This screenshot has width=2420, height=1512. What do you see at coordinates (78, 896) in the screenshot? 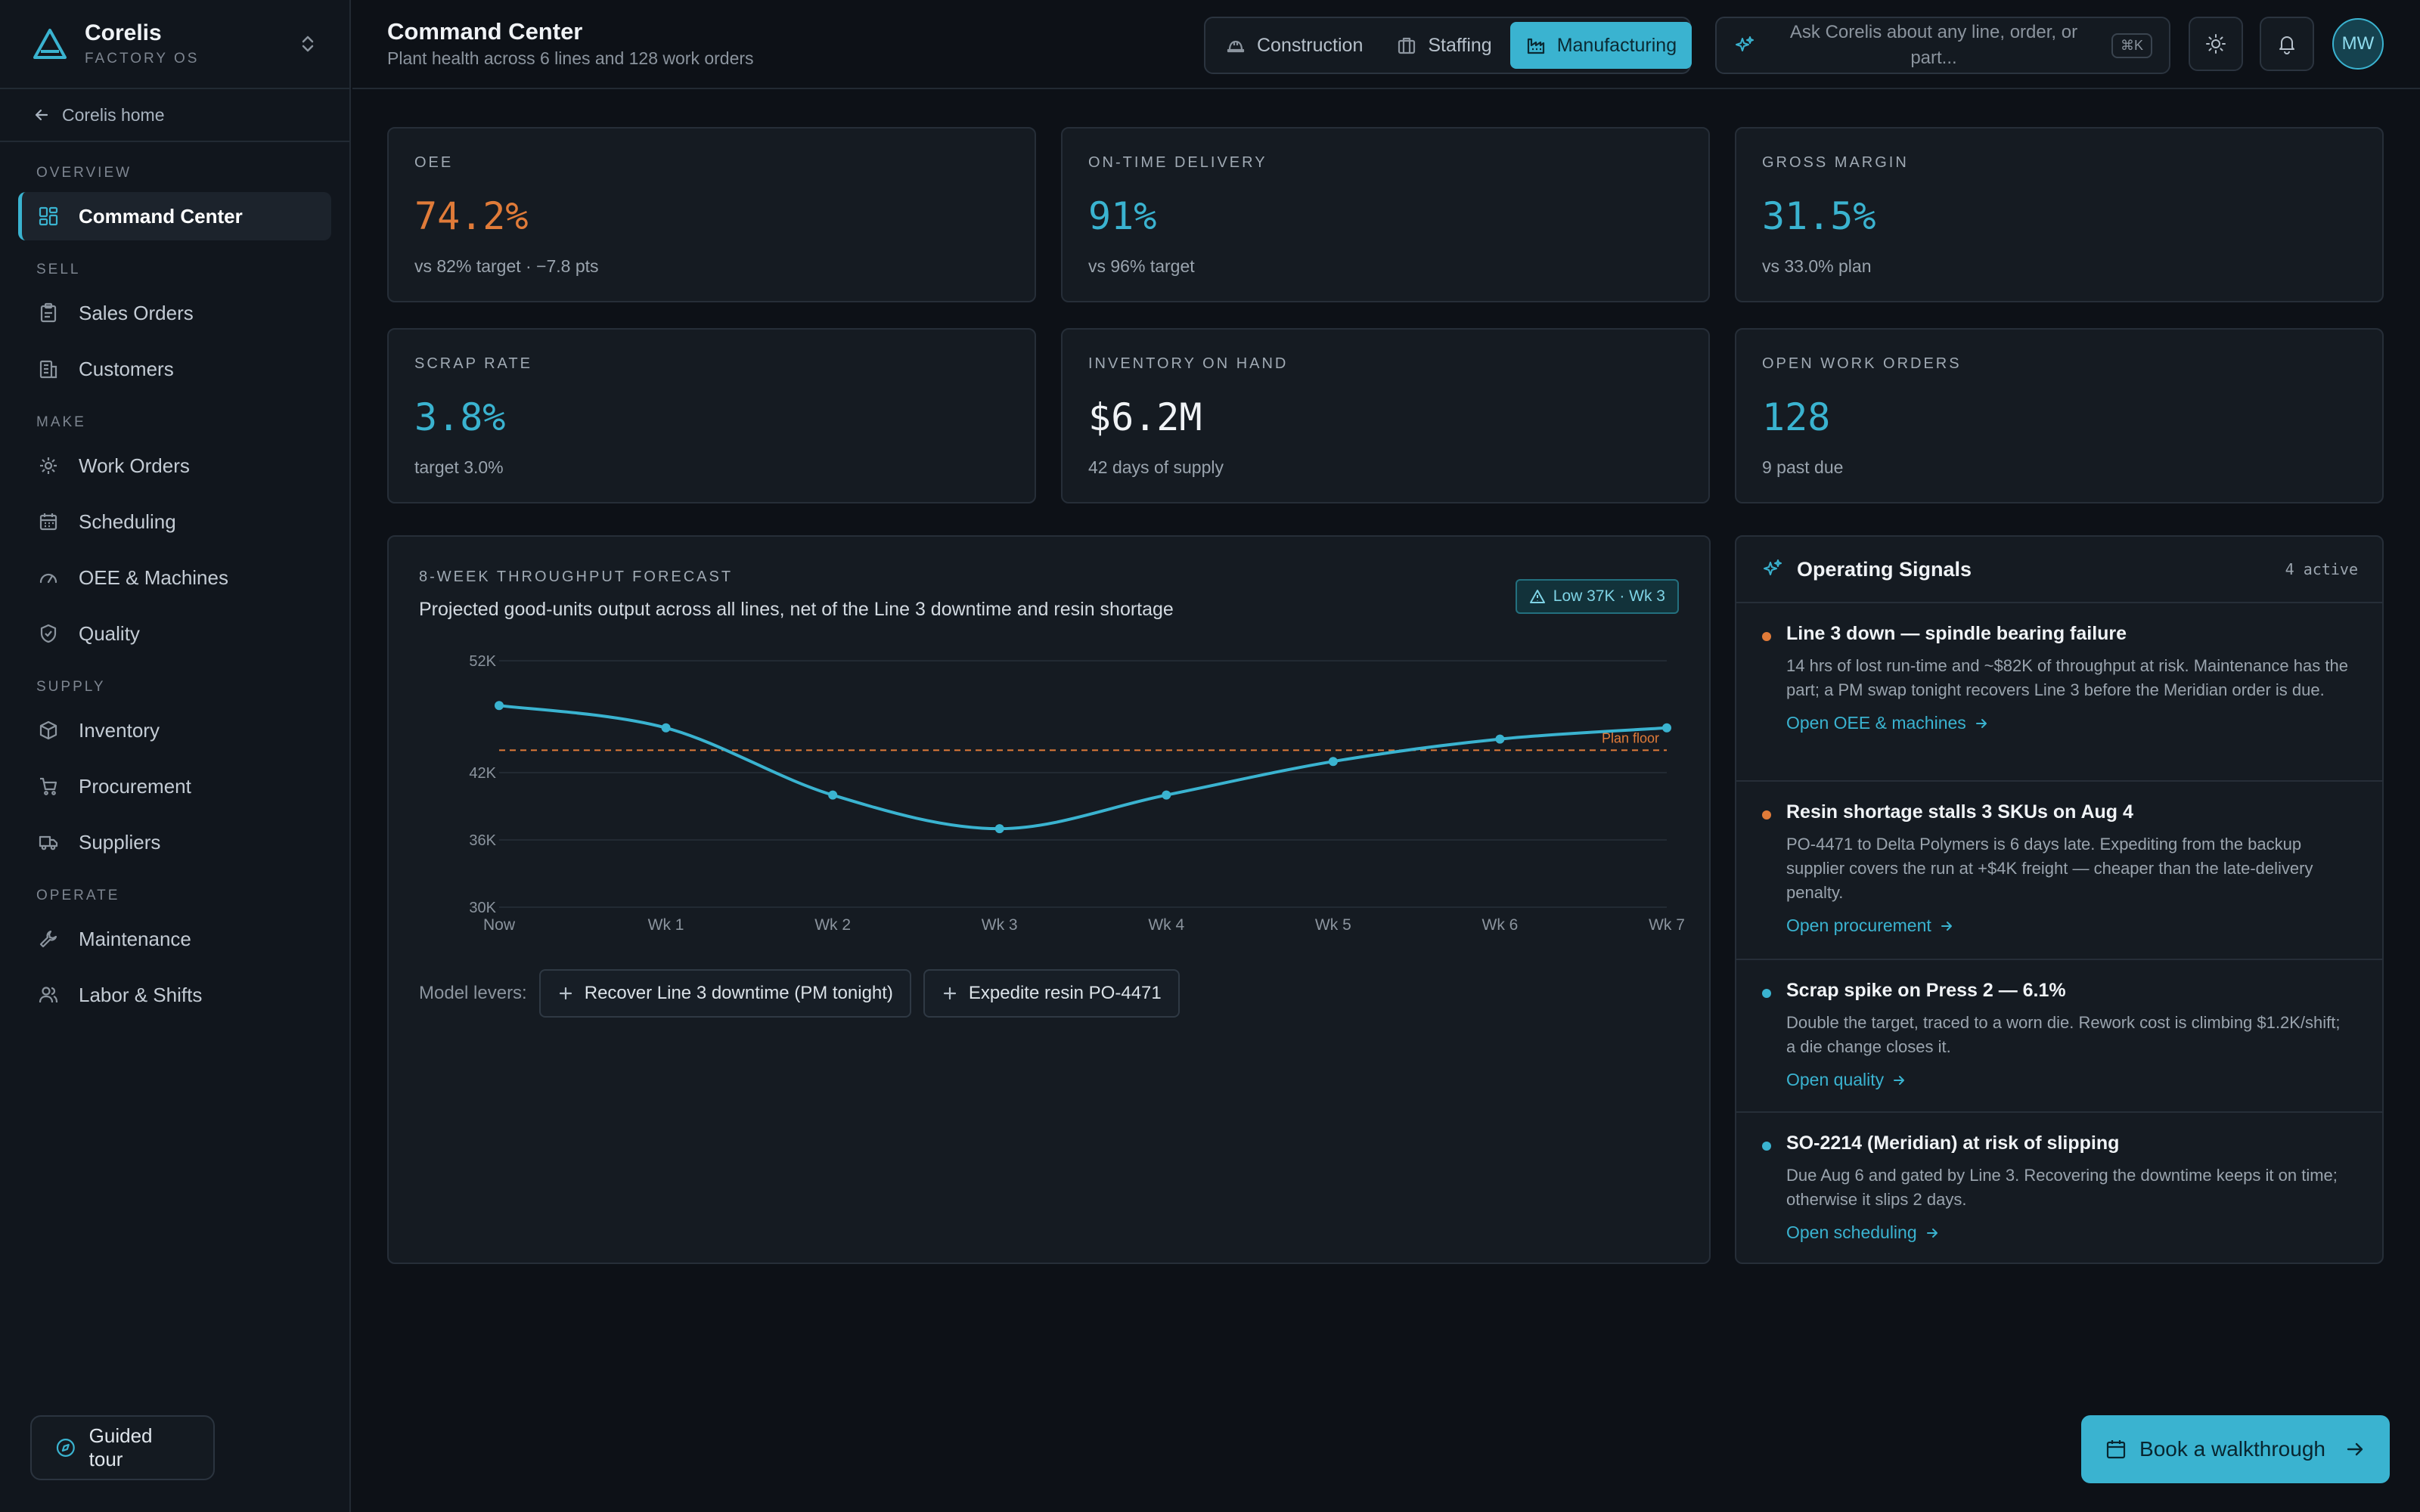
I see `nav-section-operate: OPERATE` at bounding box center [78, 896].